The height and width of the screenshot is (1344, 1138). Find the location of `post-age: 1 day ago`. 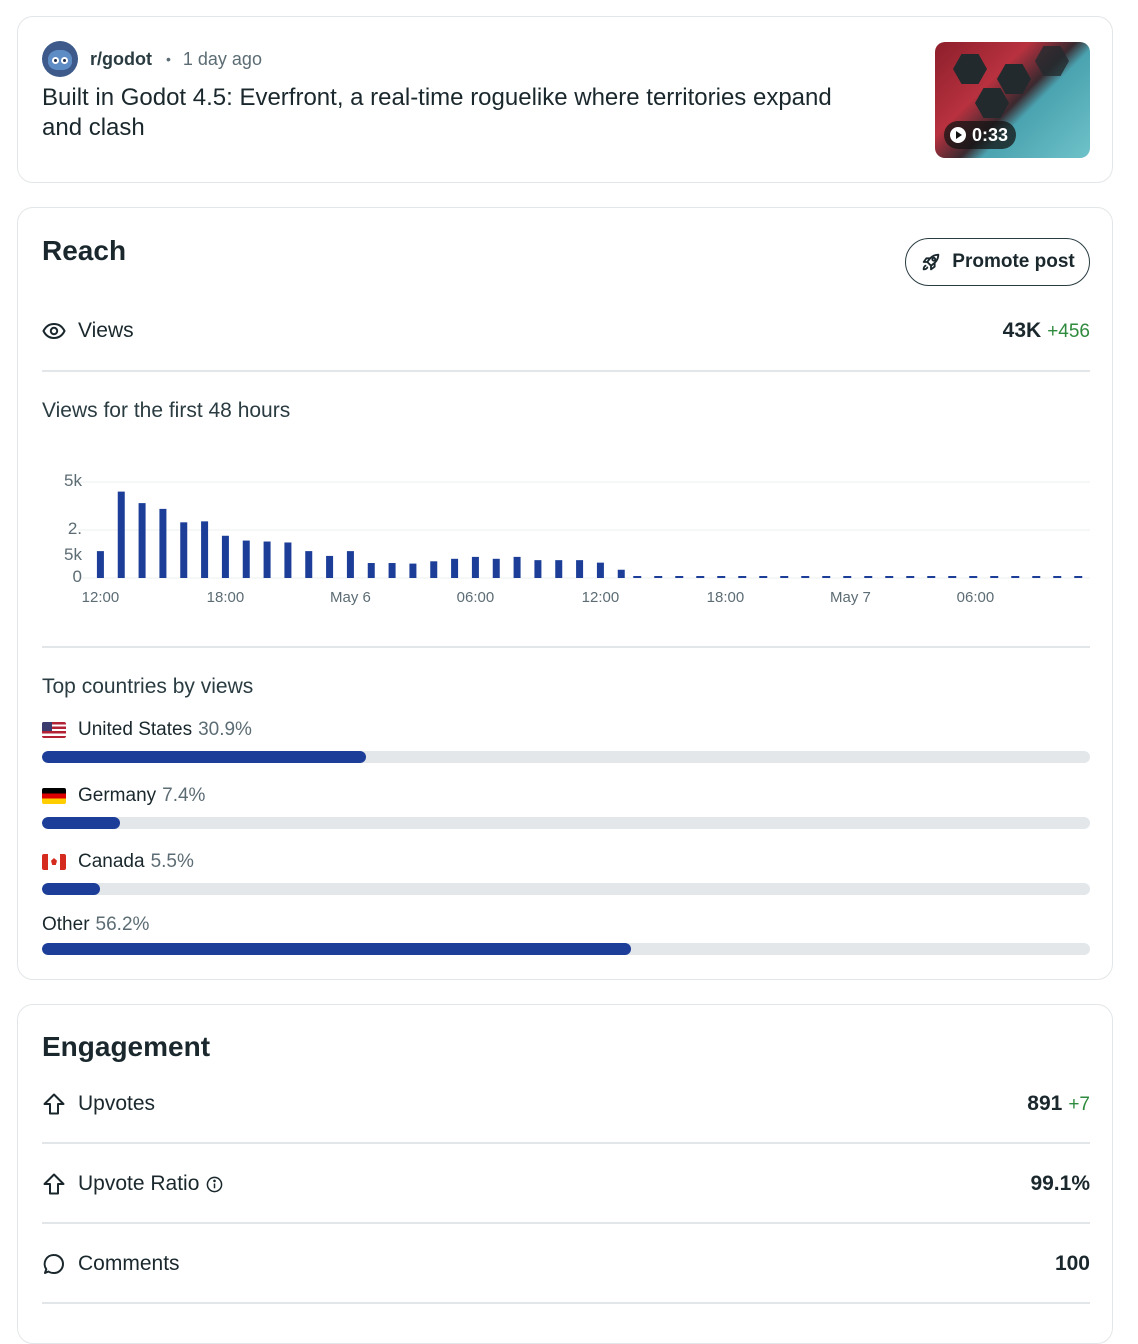

post-age: 1 day ago is located at coordinates (222, 58).